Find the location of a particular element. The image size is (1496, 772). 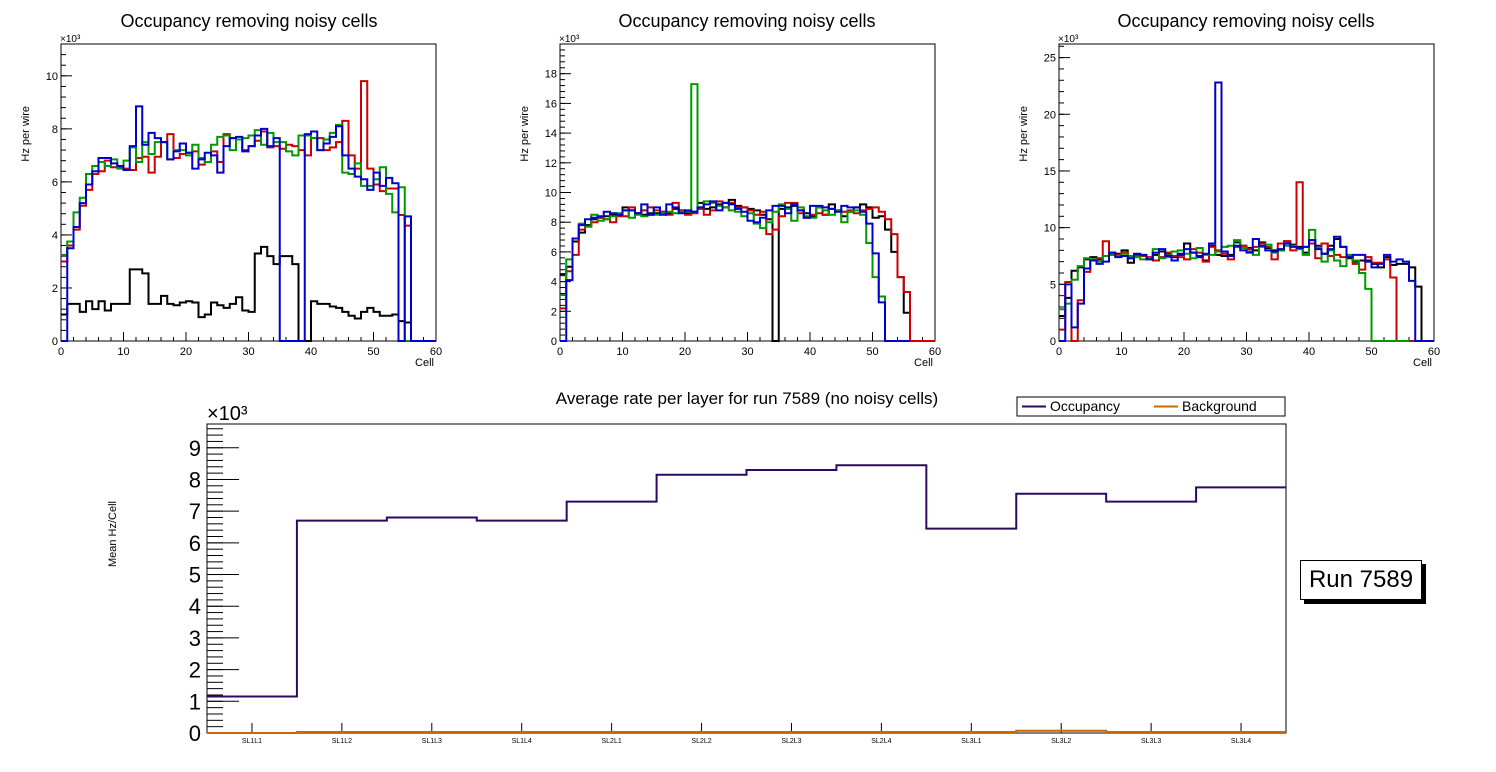

run-label-box: Run 7589 is located at coordinates (1361, 580).